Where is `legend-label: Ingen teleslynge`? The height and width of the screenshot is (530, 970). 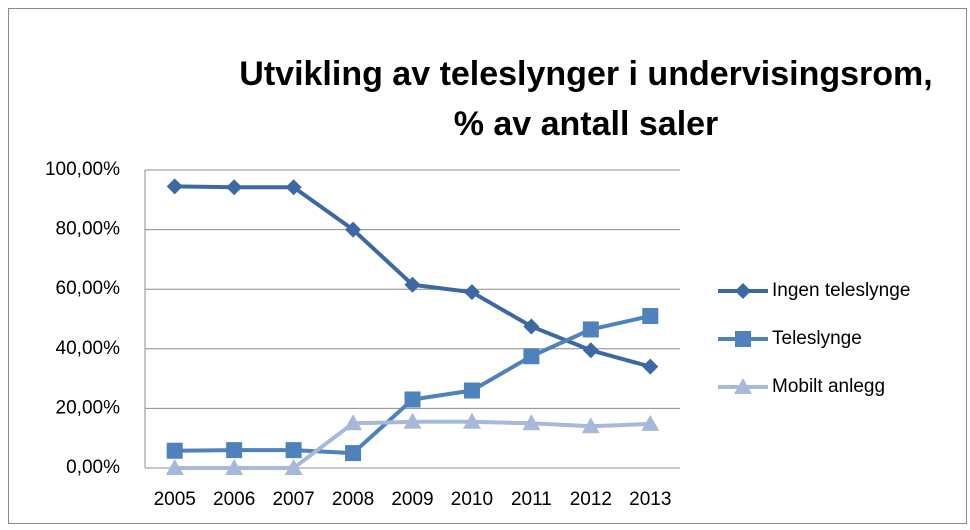 legend-label: Ingen teleslynge is located at coordinates (841, 290).